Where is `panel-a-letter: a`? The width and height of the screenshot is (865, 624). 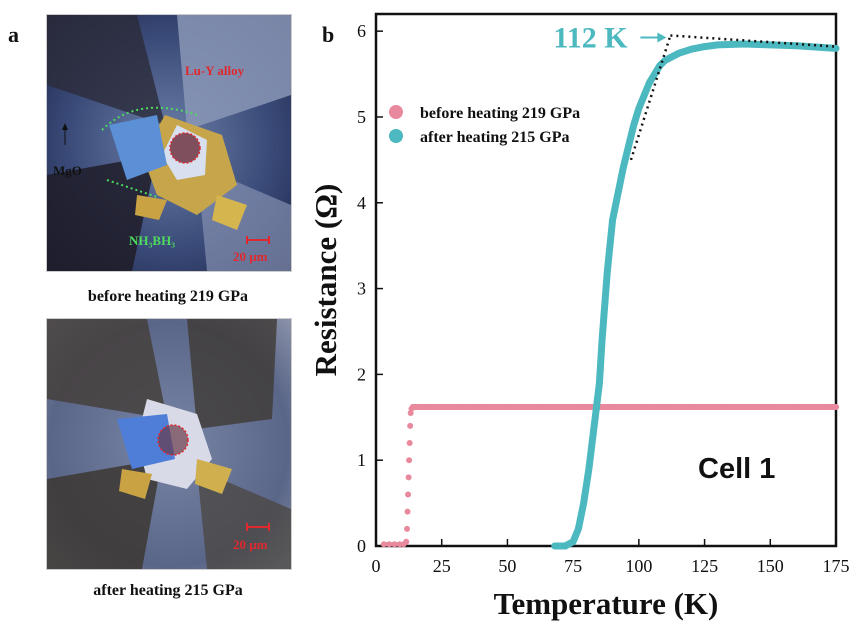
panel-a-letter: a is located at coordinates (13, 34).